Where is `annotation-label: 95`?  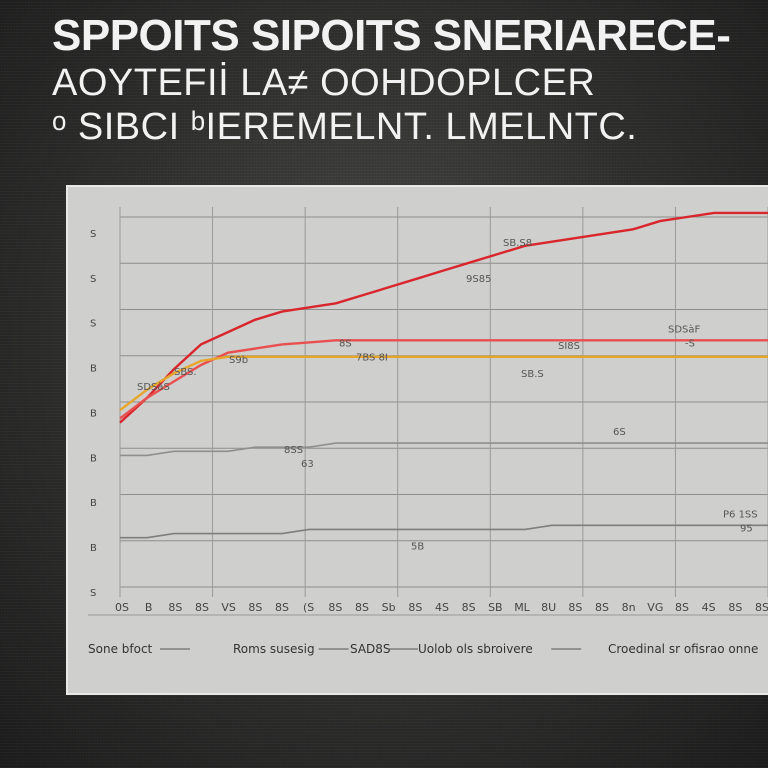 annotation-label: 95 is located at coordinates (746, 528).